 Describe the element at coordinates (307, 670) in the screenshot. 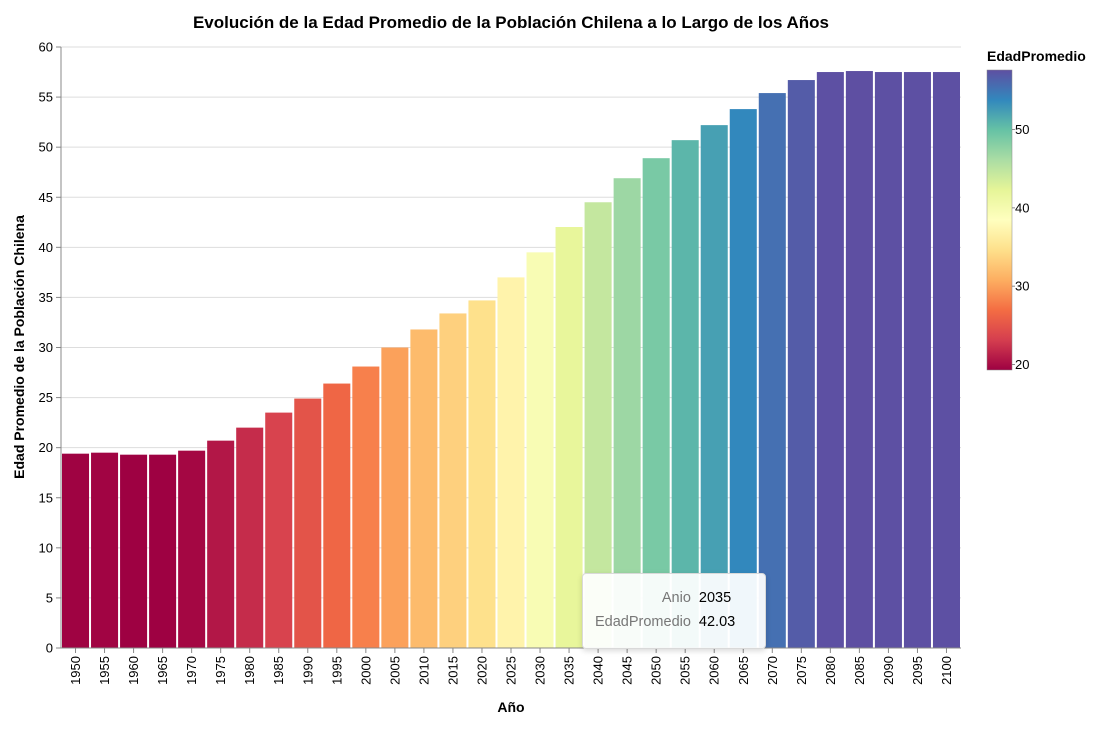

I see `x-tick-label: 1990` at that location.